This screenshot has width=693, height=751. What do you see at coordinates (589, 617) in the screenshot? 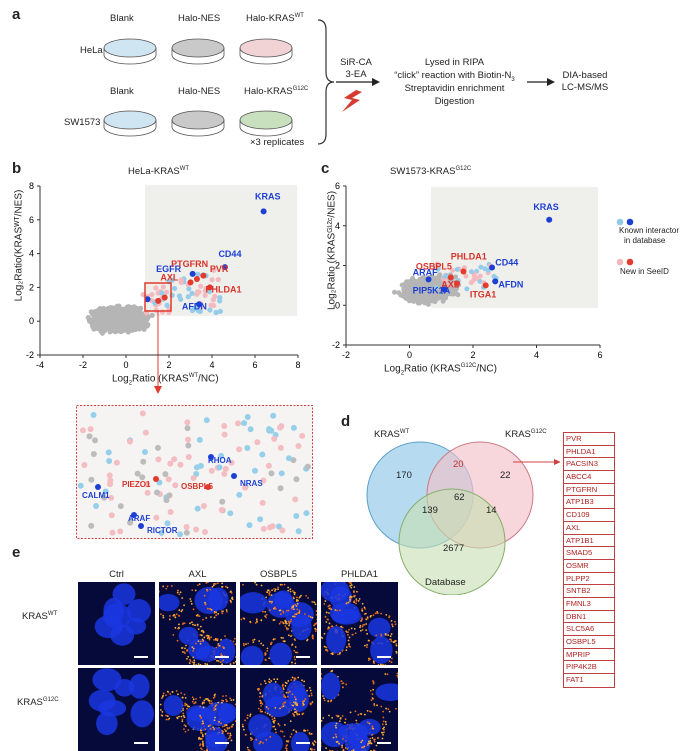
I see `gene-list-item: DBN1` at bounding box center [589, 617].